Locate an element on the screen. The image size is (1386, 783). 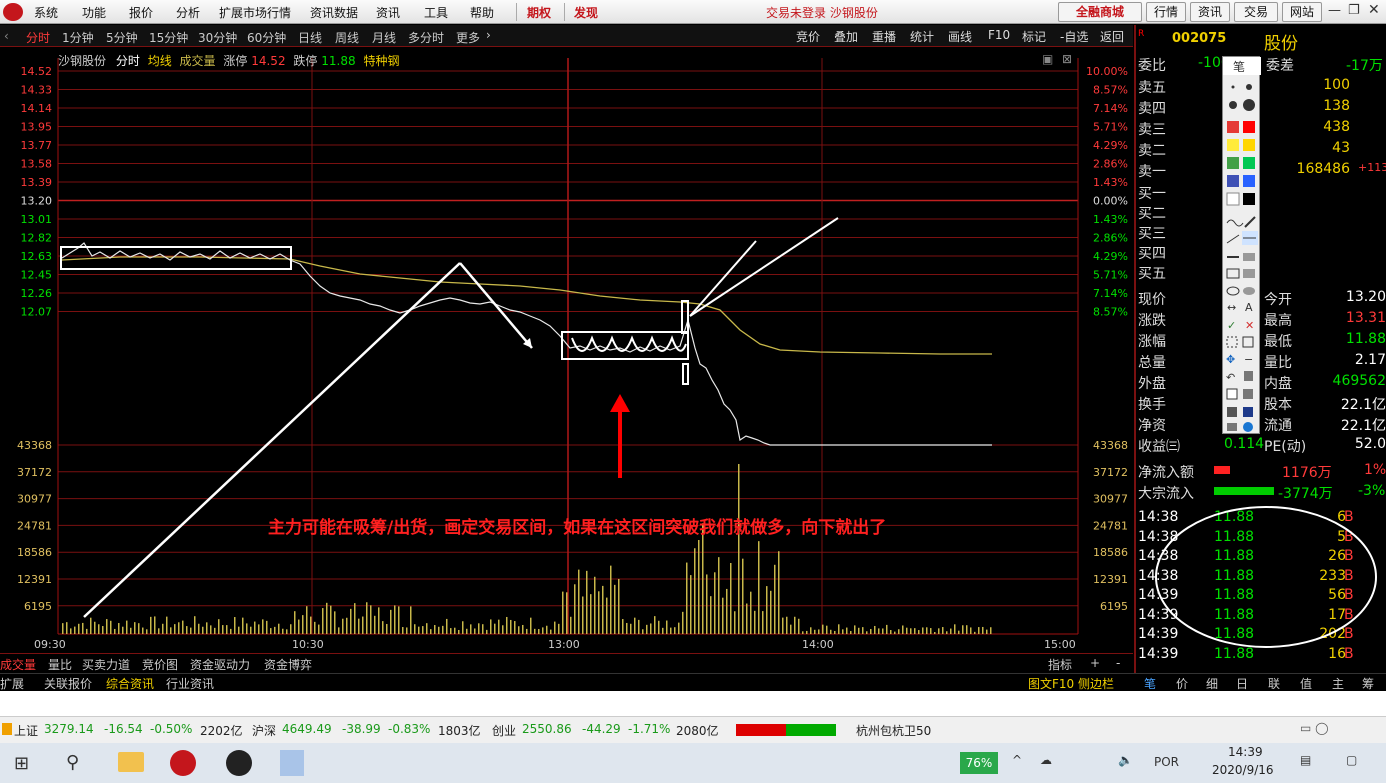
tick-row: 14:39 11.88 56 B is located at coordinates (1261, 597).